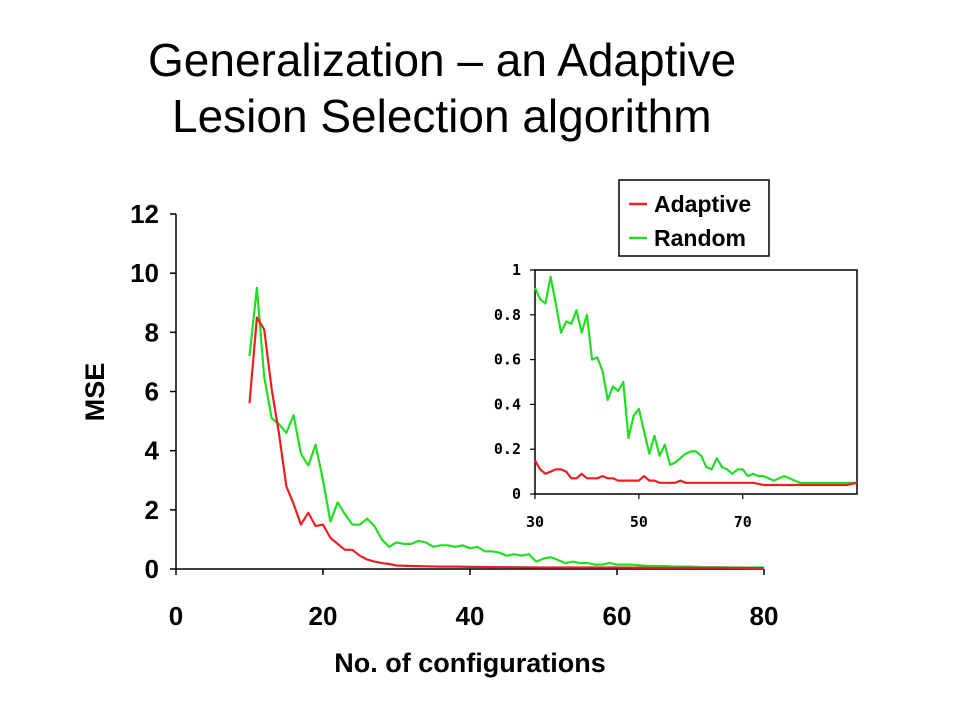  I want to click on main-y-tick-label: 12, so click(144, 214).